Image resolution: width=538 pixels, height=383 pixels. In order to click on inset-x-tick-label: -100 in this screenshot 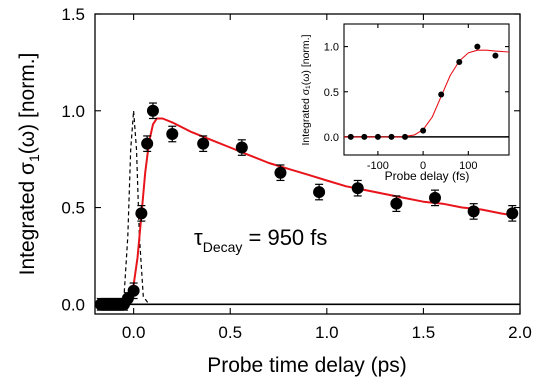, I will do `click(378, 166)`.